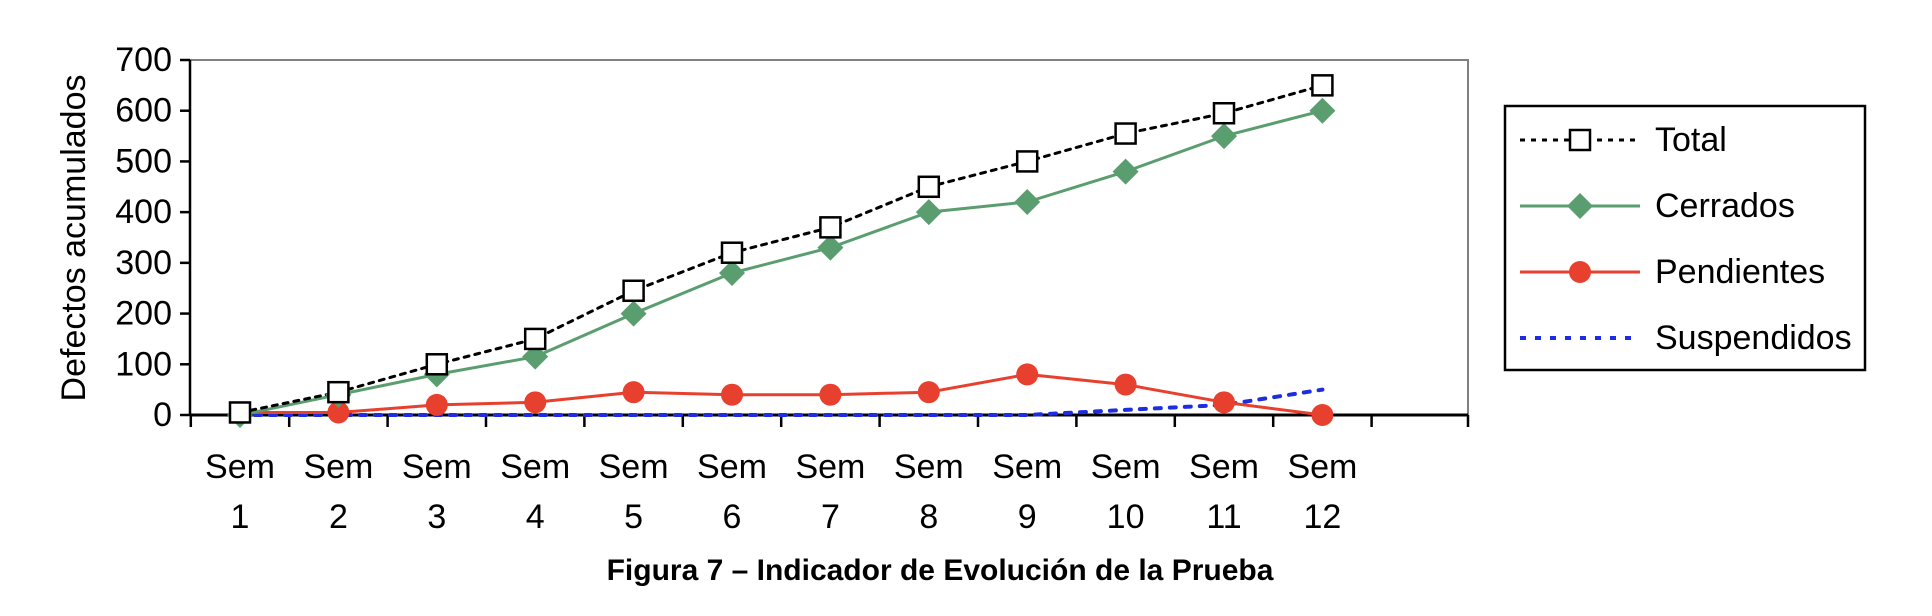 Image resolution: width=1932 pixels, height=616 pixels. Describe the element at coordinates (830, 492) in the screenshot. I see `x-tick-label: Sem 7` at that location.